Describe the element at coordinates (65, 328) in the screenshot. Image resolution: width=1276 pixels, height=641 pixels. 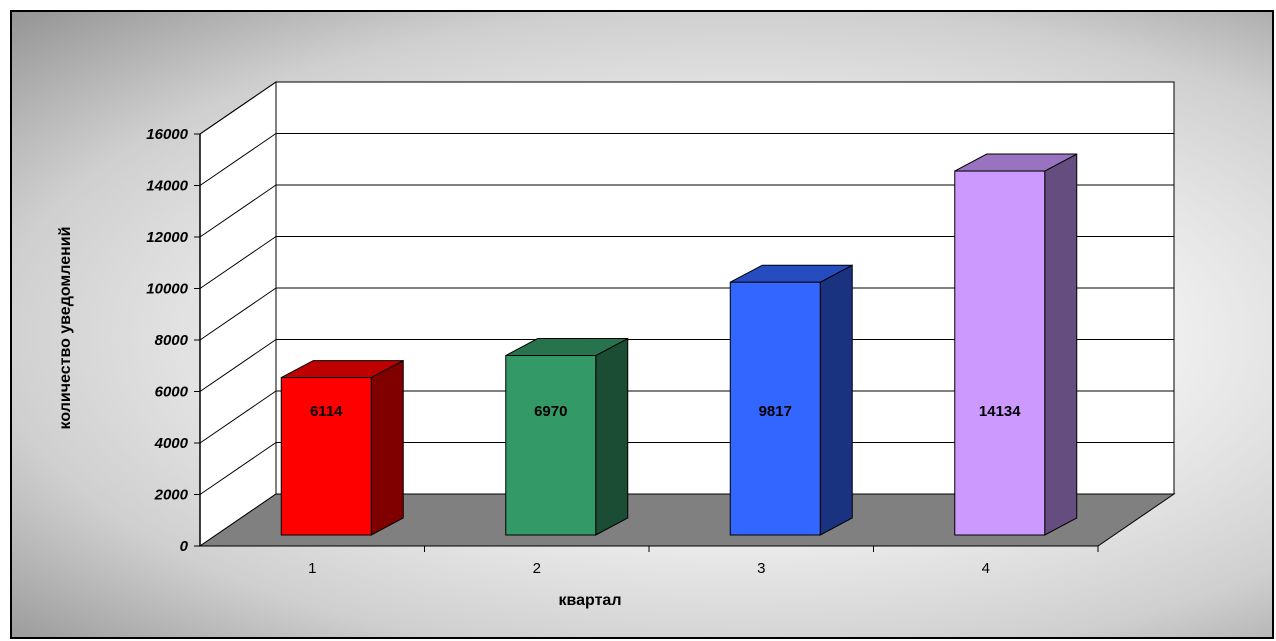
I see `y-axis-title: количество уведомлений` at that location.